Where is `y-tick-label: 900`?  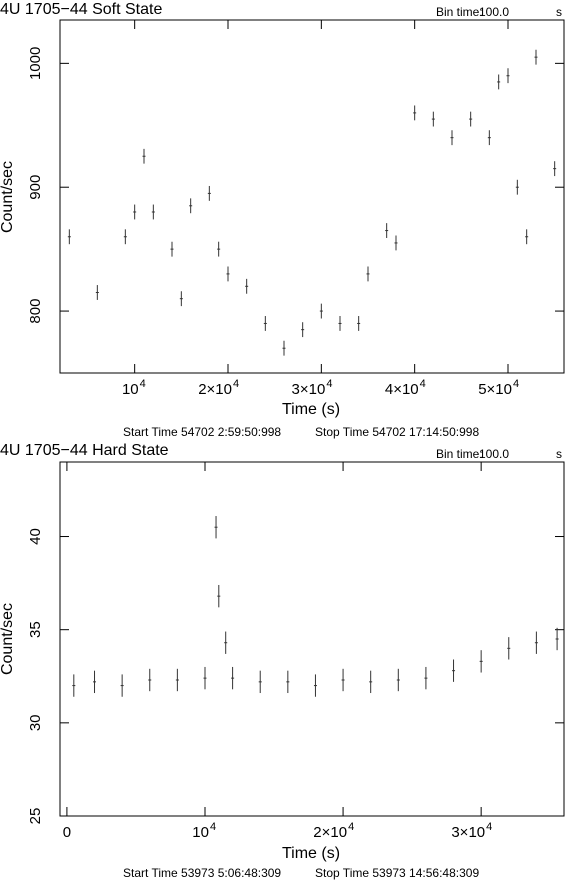
y-tick-label: 900 is located at coordinates (35, 187).